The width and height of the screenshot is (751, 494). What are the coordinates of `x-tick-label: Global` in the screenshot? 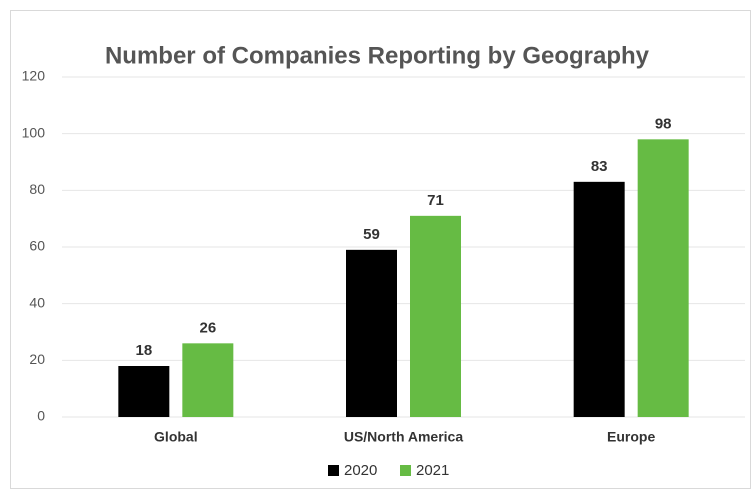 It's located at (176, 437).